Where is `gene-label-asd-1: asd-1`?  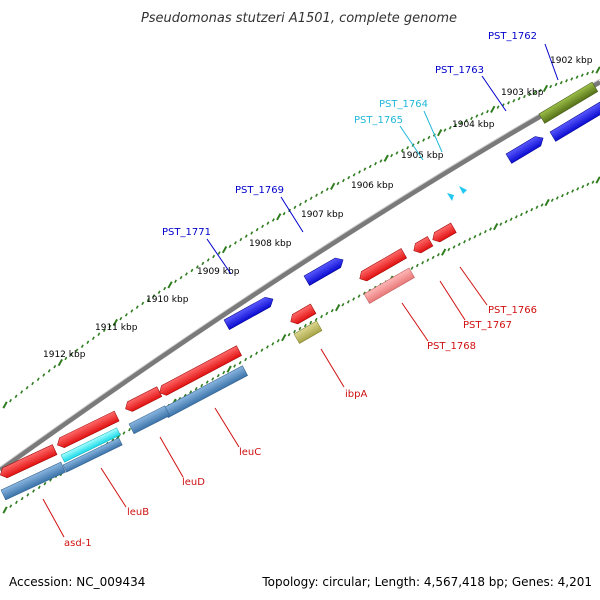
gene-label-asd-1: asd-1 is located at coordinates (78, 543).